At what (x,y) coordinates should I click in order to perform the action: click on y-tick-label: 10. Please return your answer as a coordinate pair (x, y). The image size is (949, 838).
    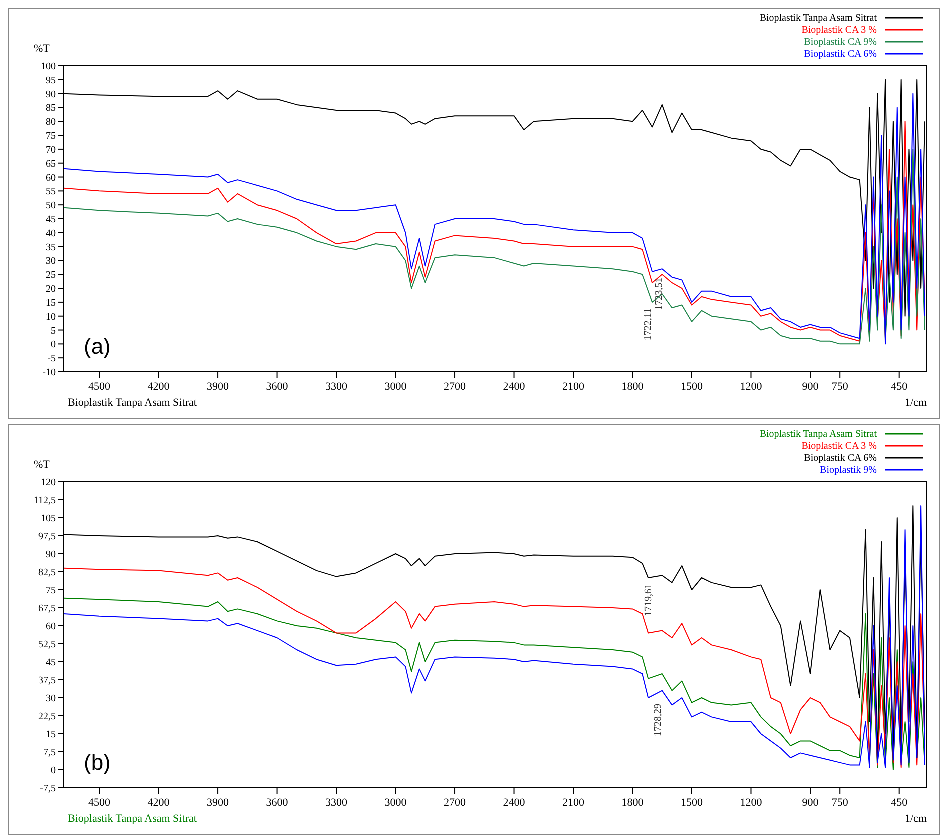
    Looking at the image, I should click on (51, 317).